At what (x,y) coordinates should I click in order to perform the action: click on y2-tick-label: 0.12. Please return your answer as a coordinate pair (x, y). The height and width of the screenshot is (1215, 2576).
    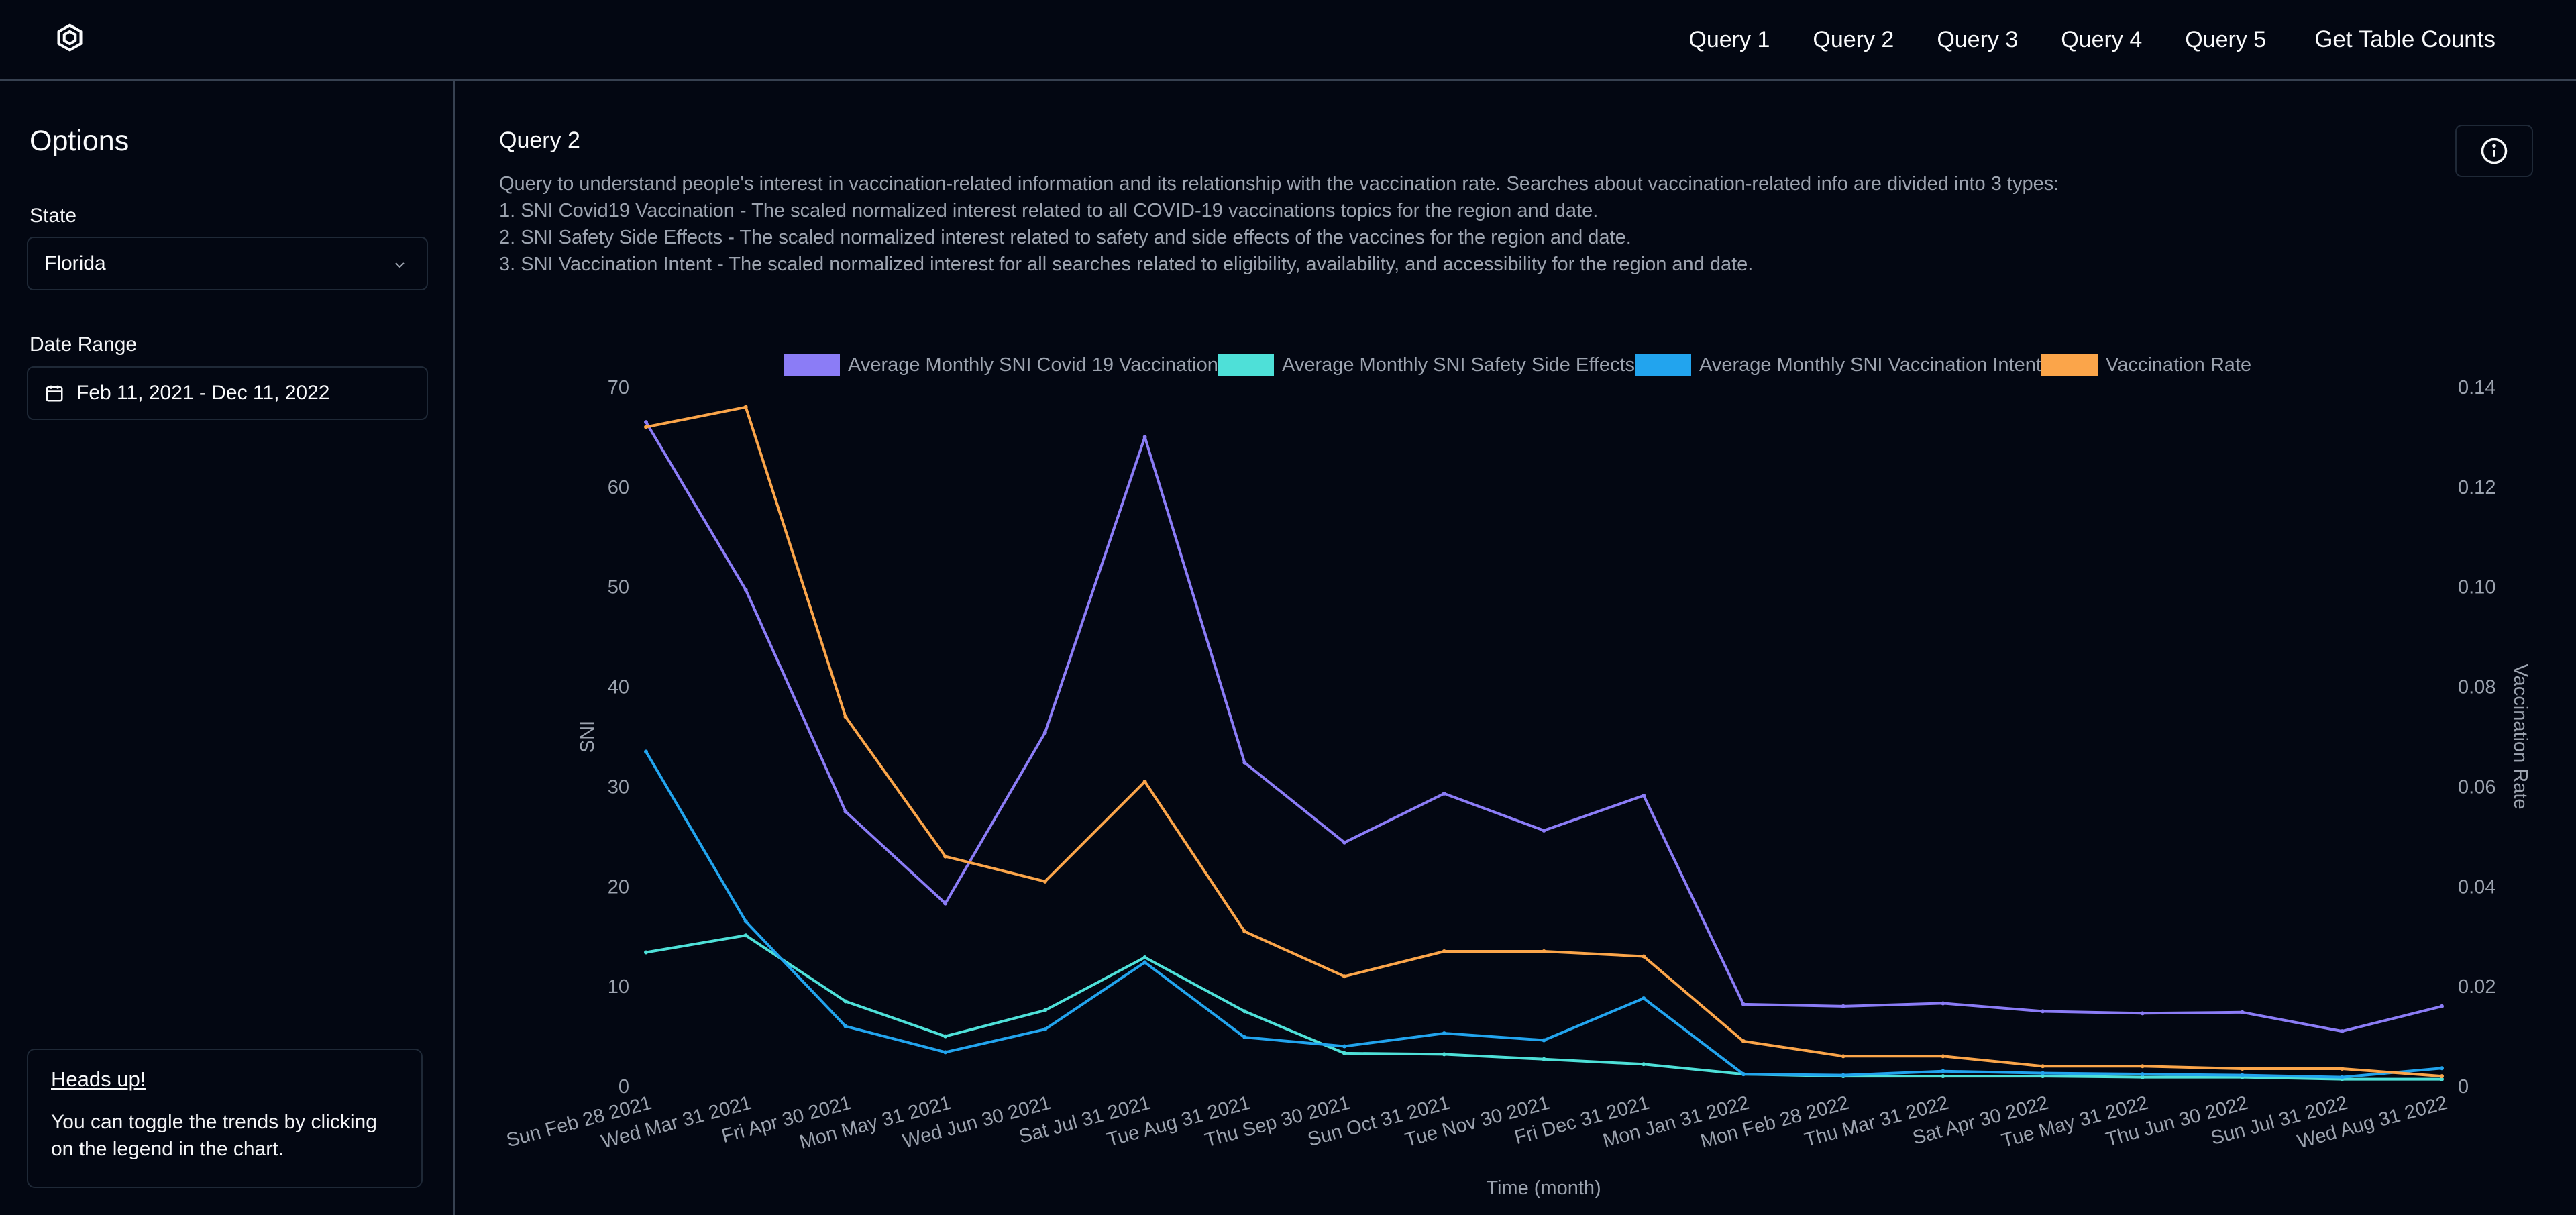
    Looking at the image, I should click on (2477, 487).